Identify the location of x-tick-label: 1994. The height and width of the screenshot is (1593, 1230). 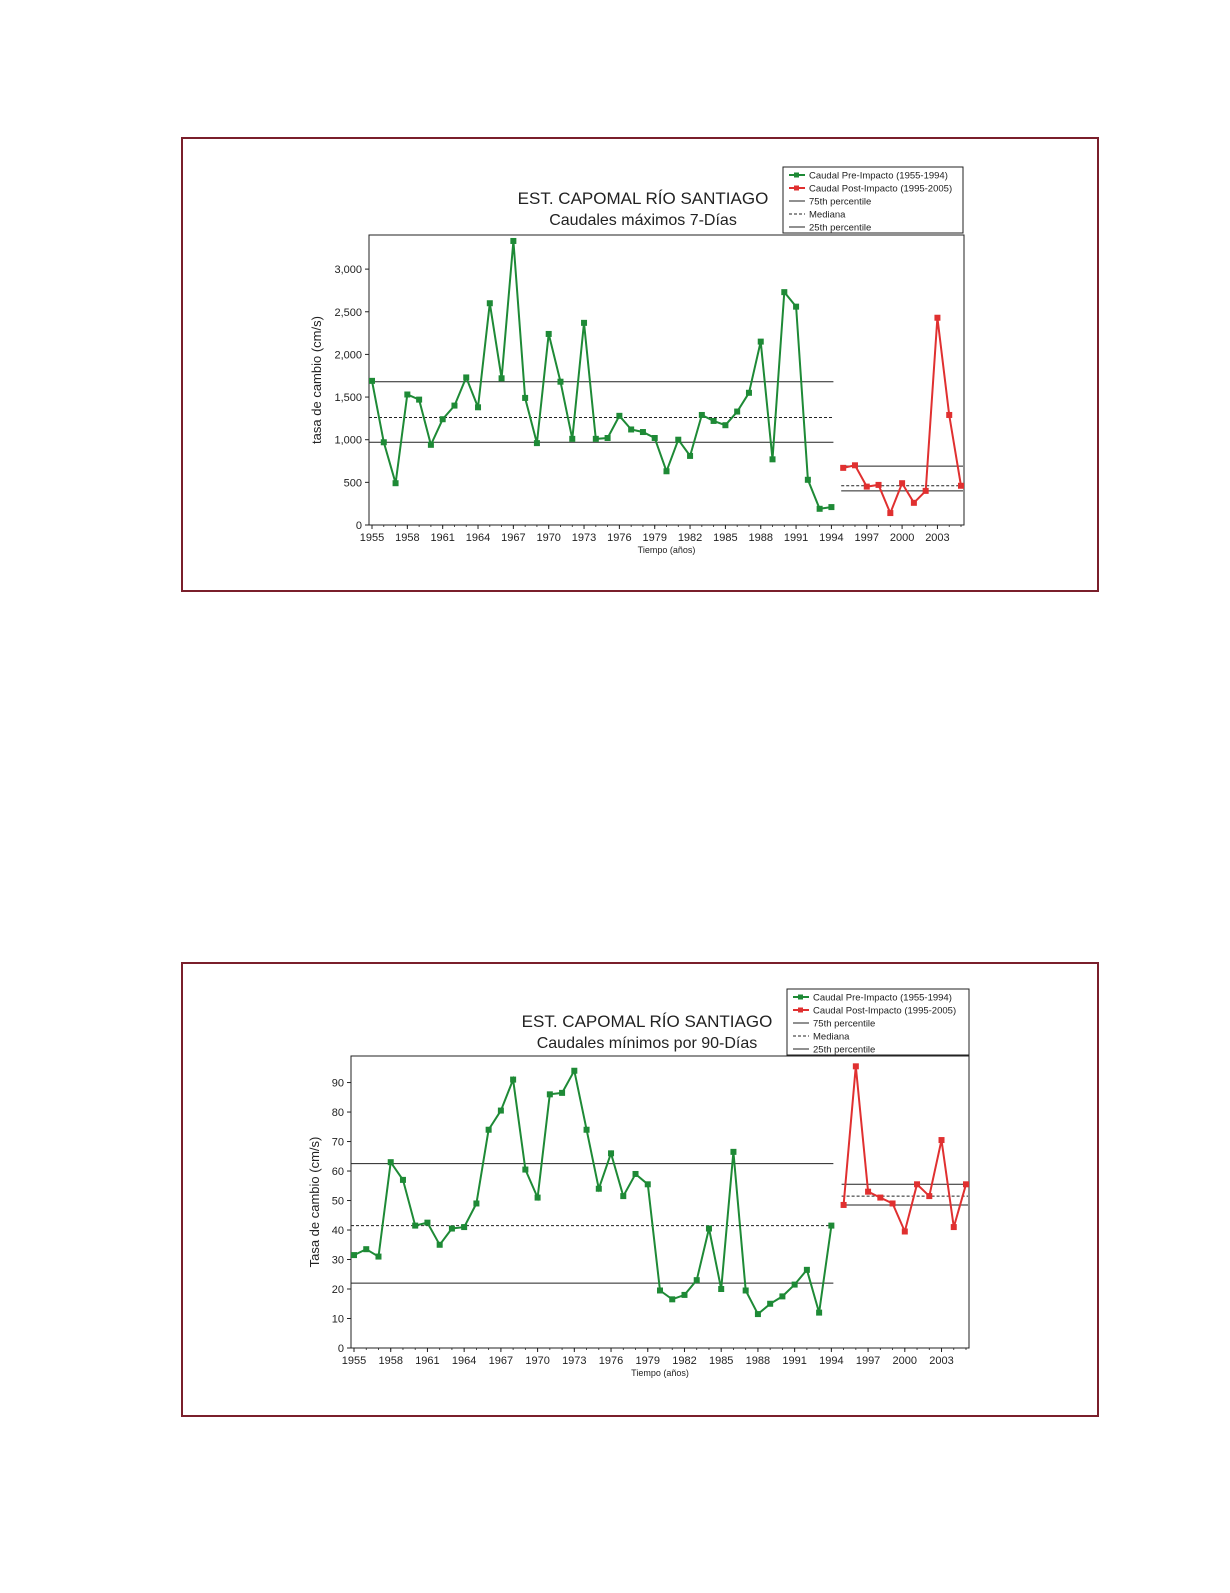
(831, 1361).